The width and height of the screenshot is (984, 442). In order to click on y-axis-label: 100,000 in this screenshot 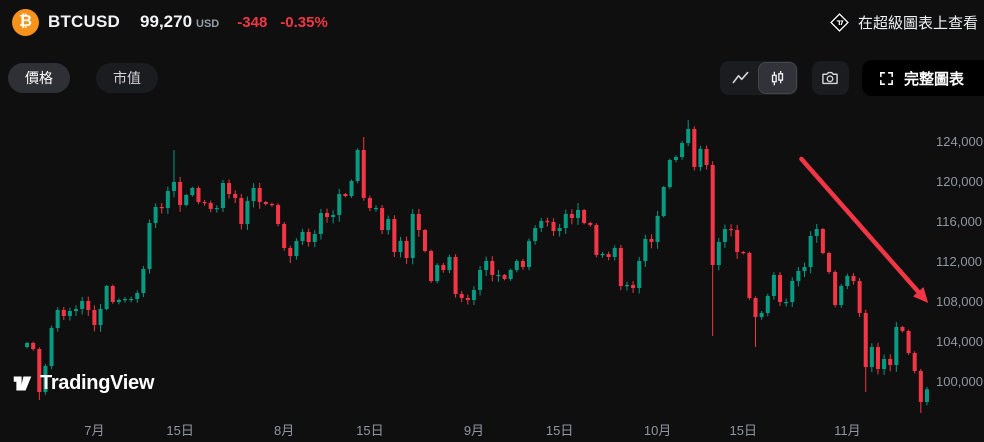, I will do `click(959, 381)`.